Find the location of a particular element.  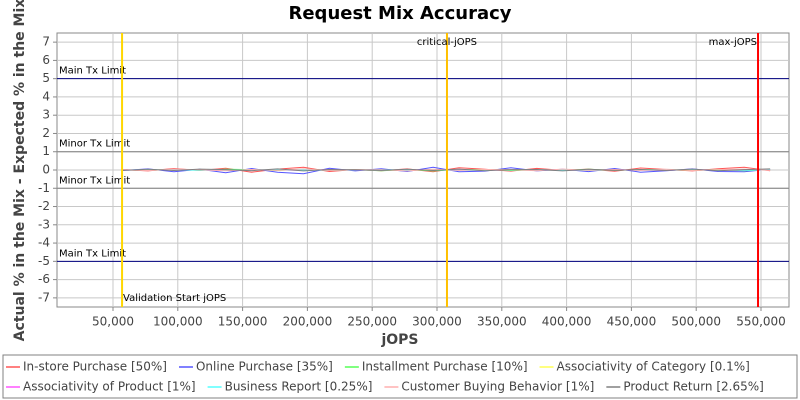

legend-label: Business Report [0.25%] is located at coordinates (299, 387).